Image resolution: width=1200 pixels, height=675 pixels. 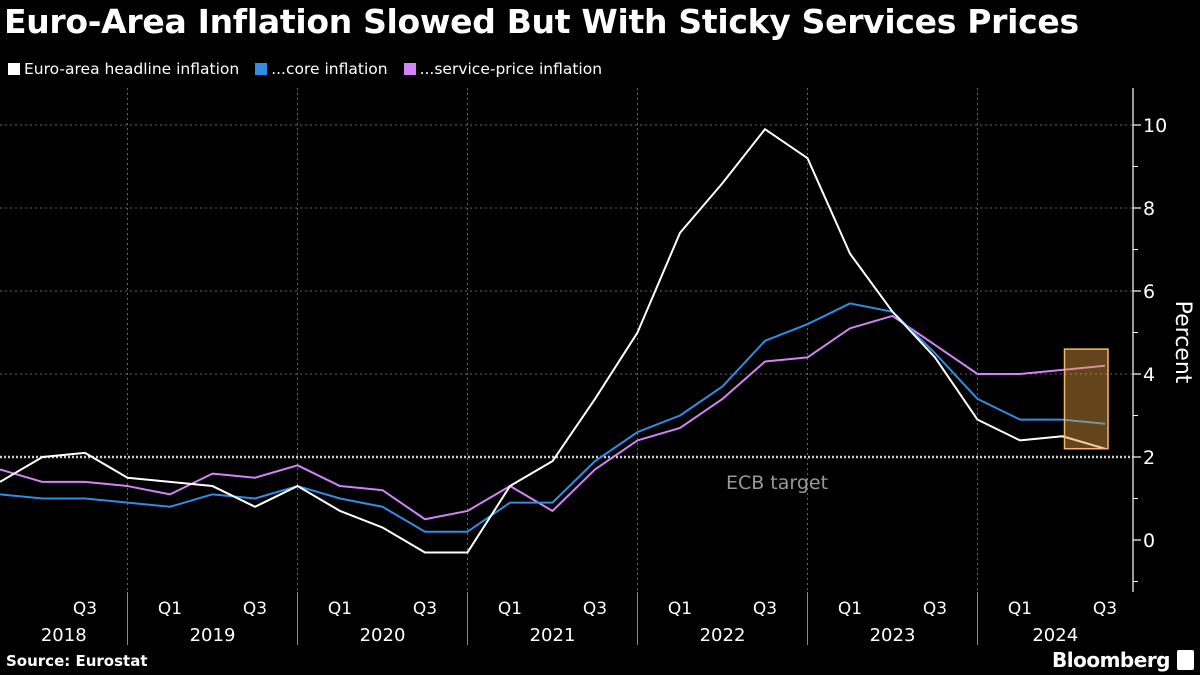 What do you see at coordinates (723, 635) in the screenshot?
I see `year-label: 2022` at bounding box center [723, 635].